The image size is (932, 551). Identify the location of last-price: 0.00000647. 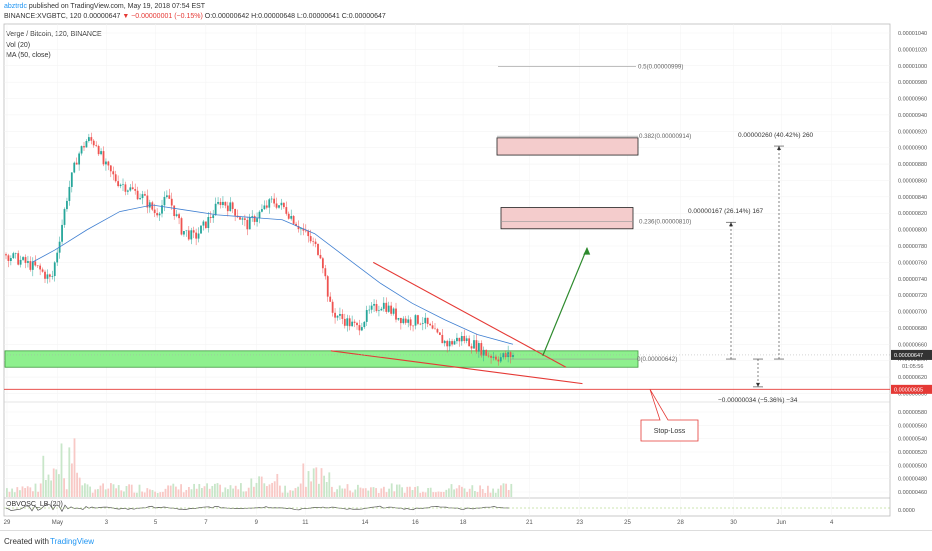
(102, 16).